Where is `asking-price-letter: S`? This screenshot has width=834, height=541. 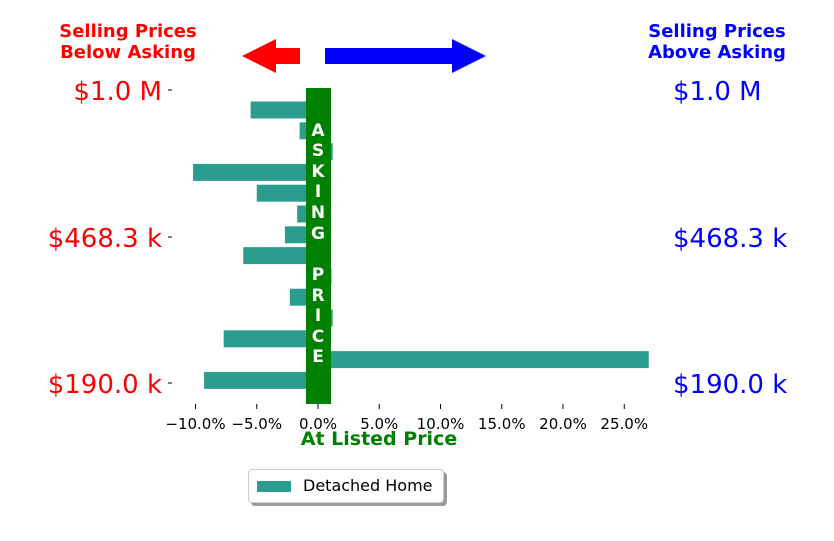 asking-price-letter: S is located at coordinates (318, 151).